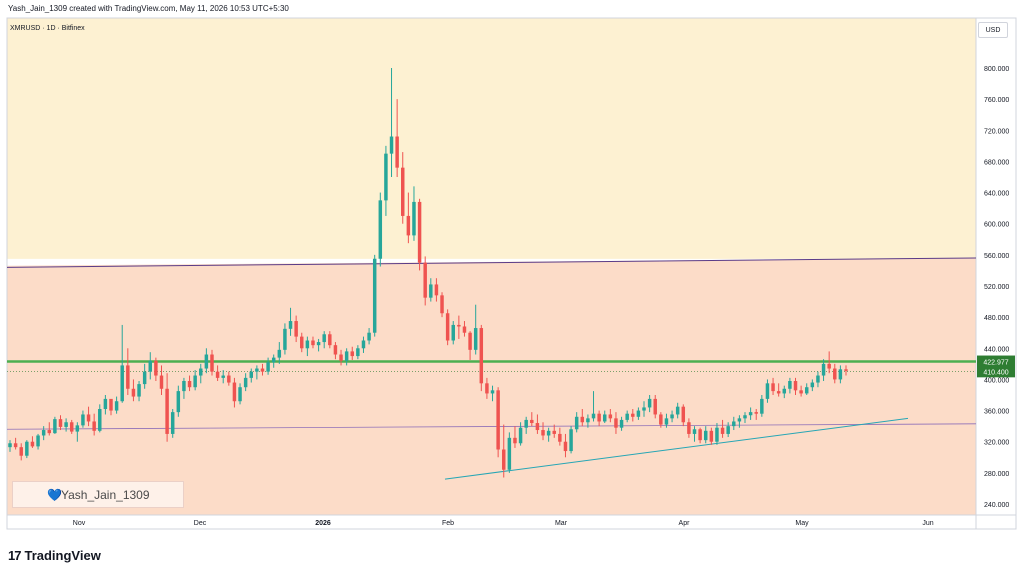 The image size is (1024, 574). I want to click on ascending-trendline, so click(676, 448).